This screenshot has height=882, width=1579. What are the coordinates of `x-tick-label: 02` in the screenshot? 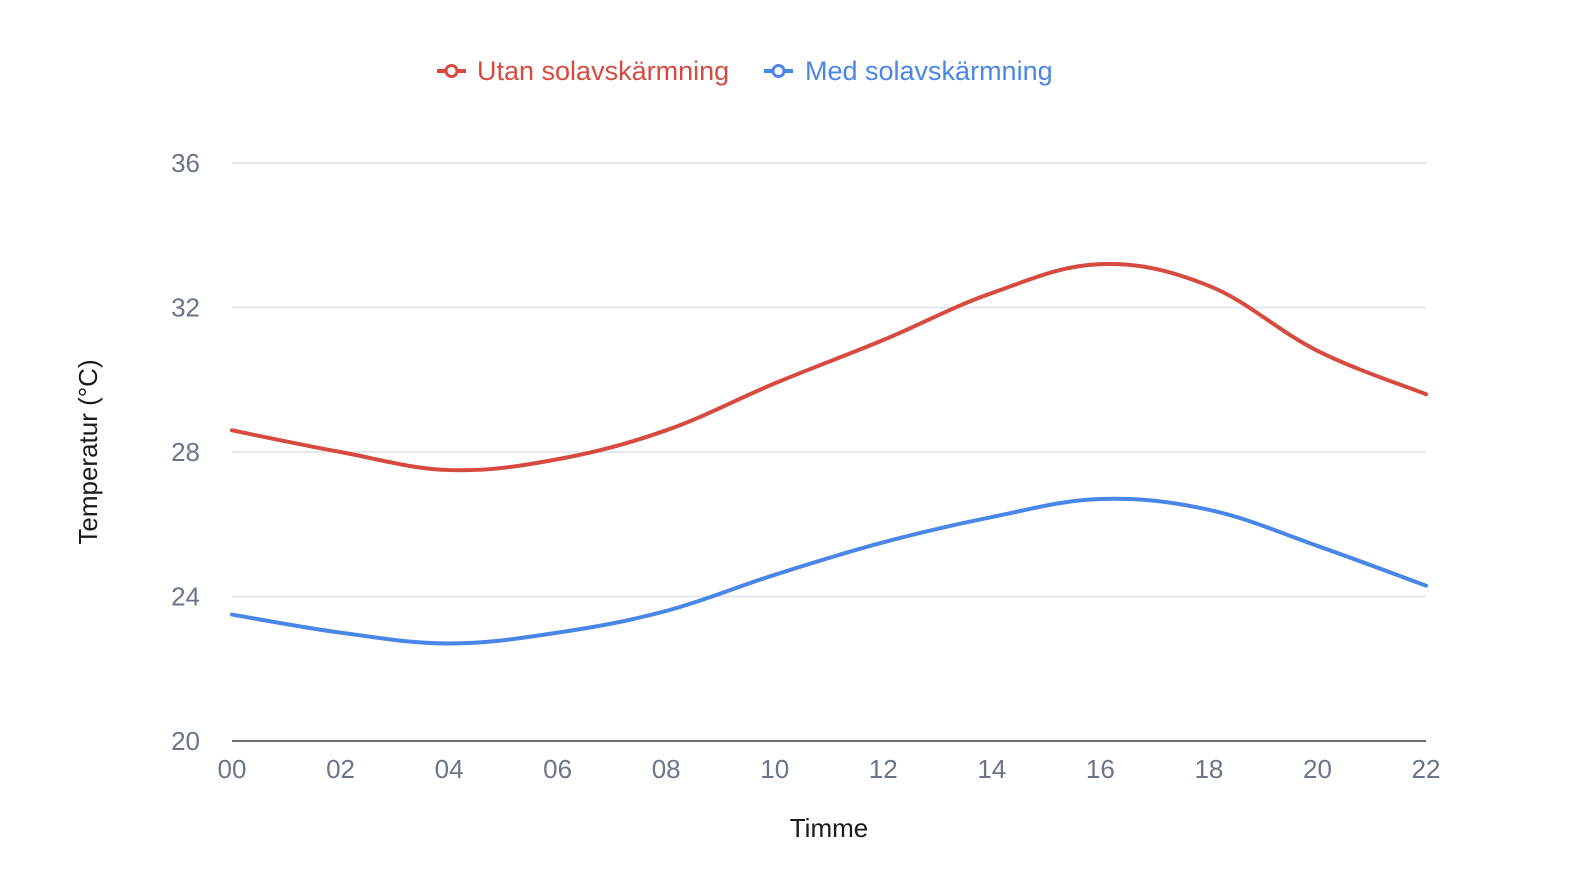 It's located at (340, 769).